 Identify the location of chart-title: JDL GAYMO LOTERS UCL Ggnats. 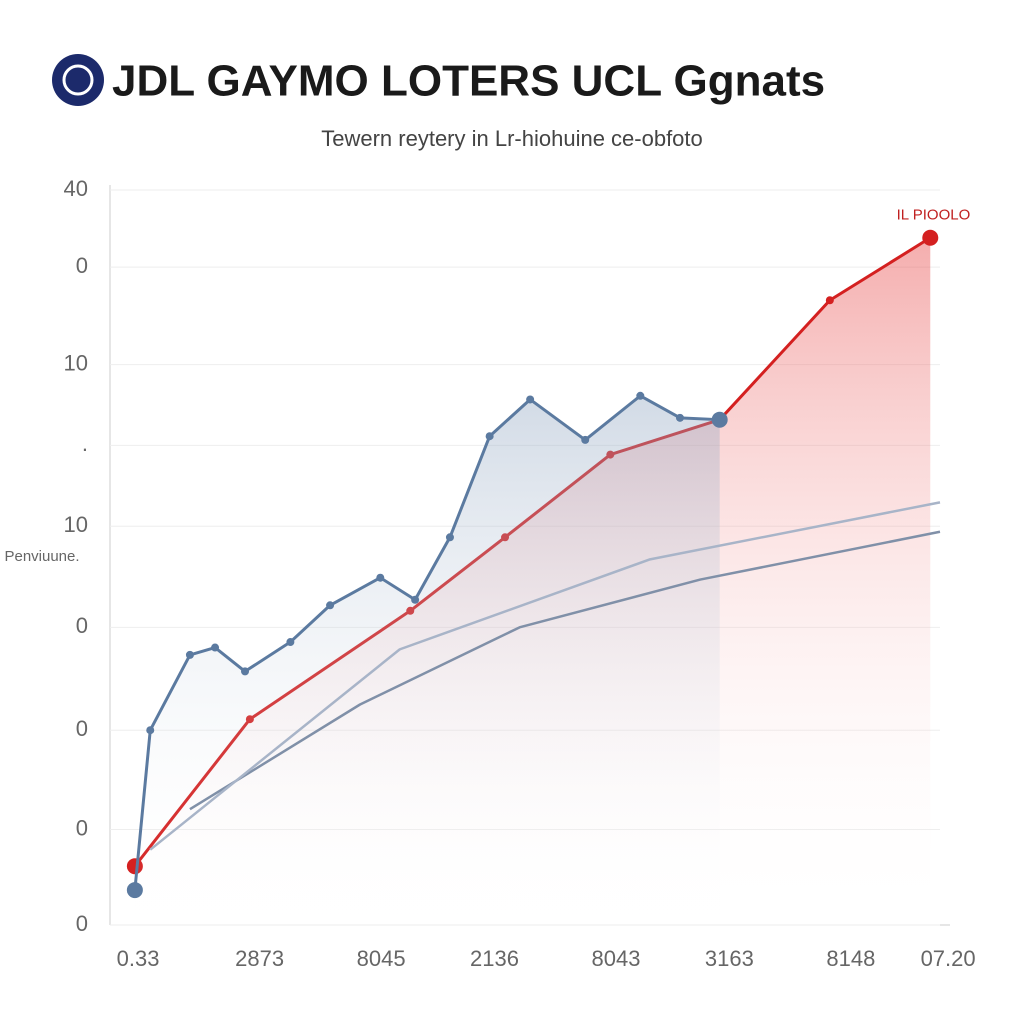
(468, 81).